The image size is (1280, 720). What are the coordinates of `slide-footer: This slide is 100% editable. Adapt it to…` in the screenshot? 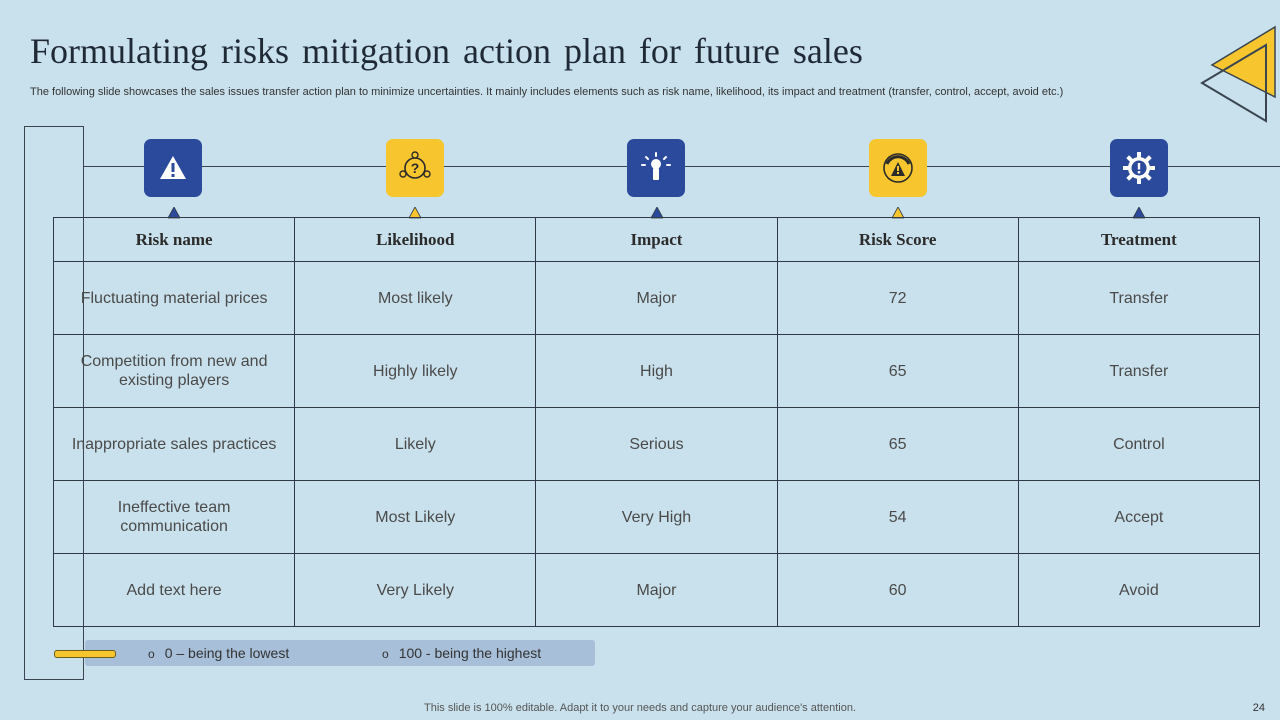 It's located at (640, 708).